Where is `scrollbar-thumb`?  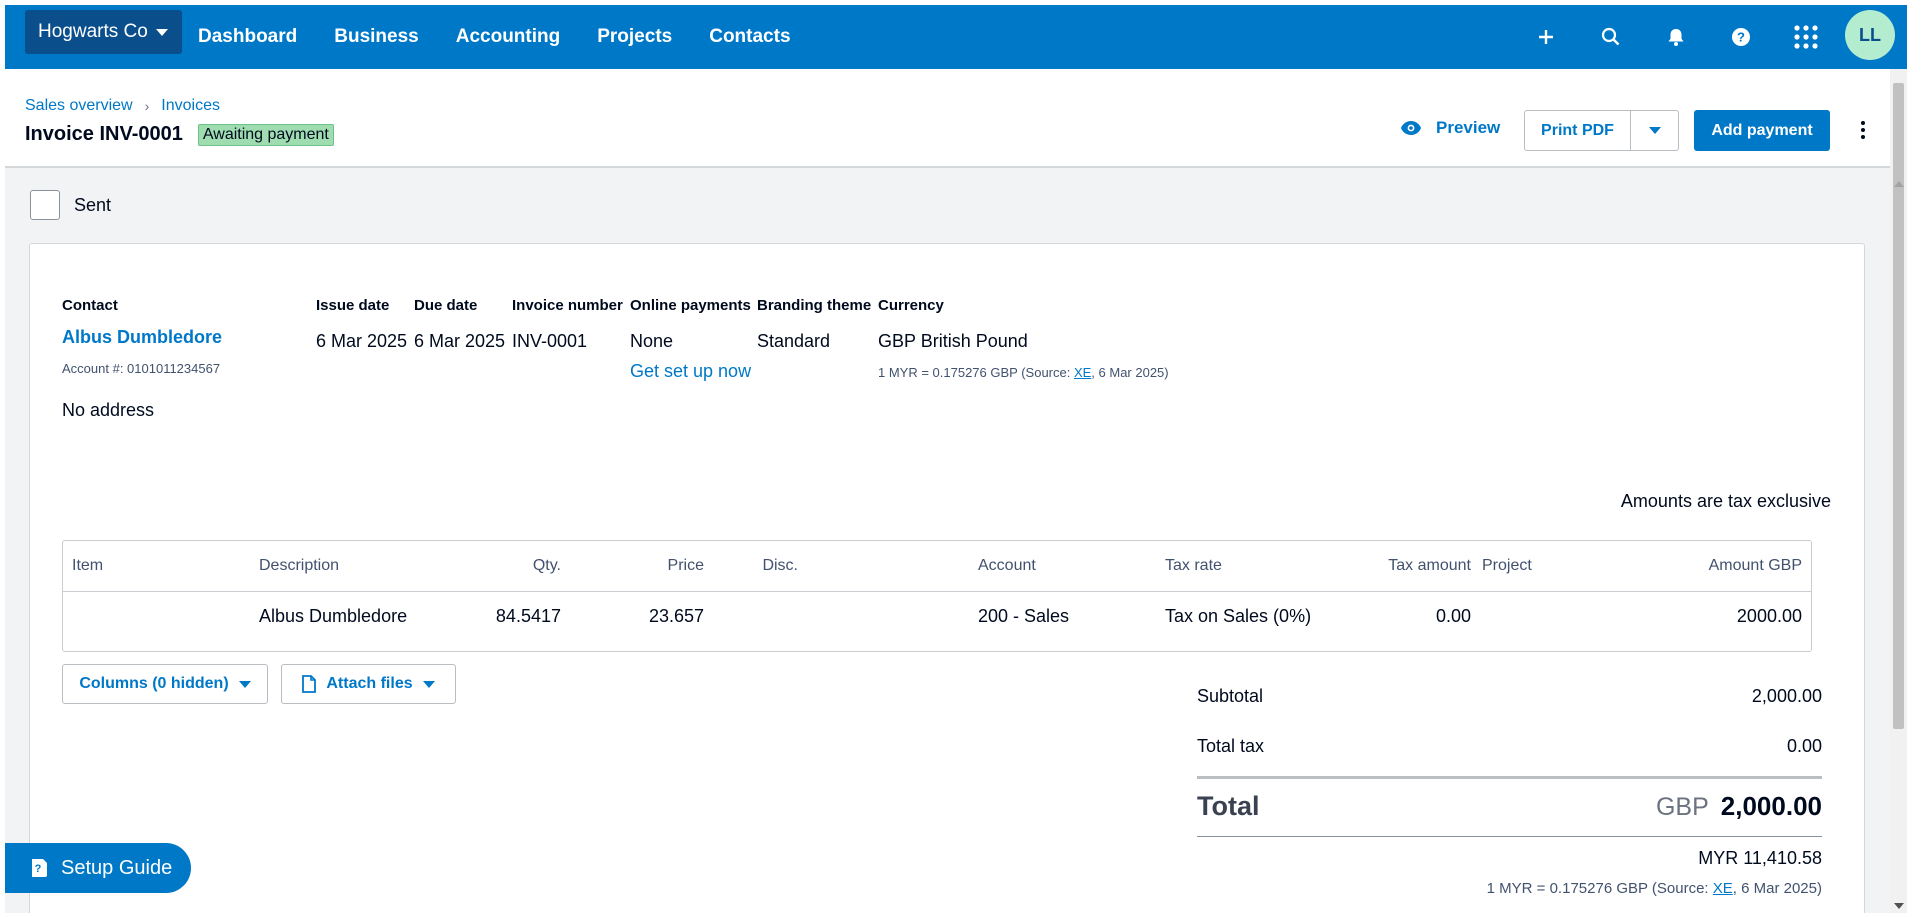 scrollbar-thumb is located at coordinates (1898, 406).